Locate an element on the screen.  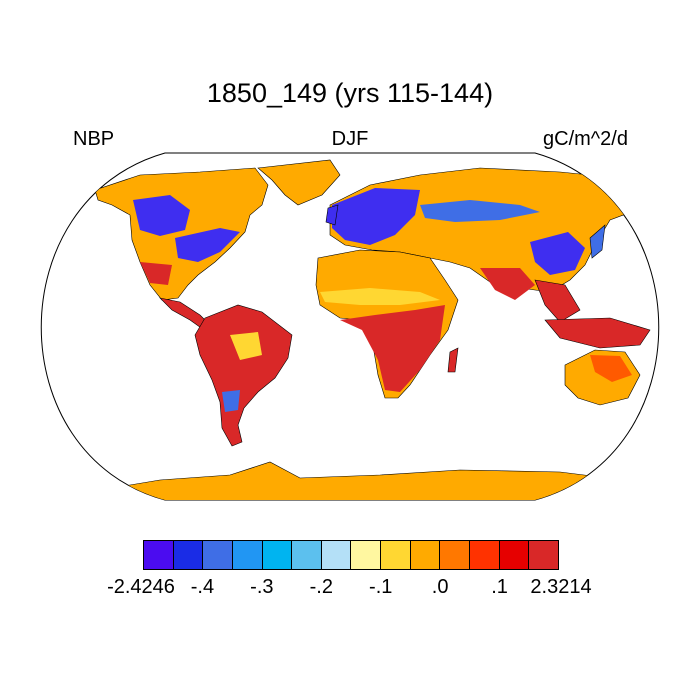
colorbar-label: .1 is located at coordinates (499, 587).